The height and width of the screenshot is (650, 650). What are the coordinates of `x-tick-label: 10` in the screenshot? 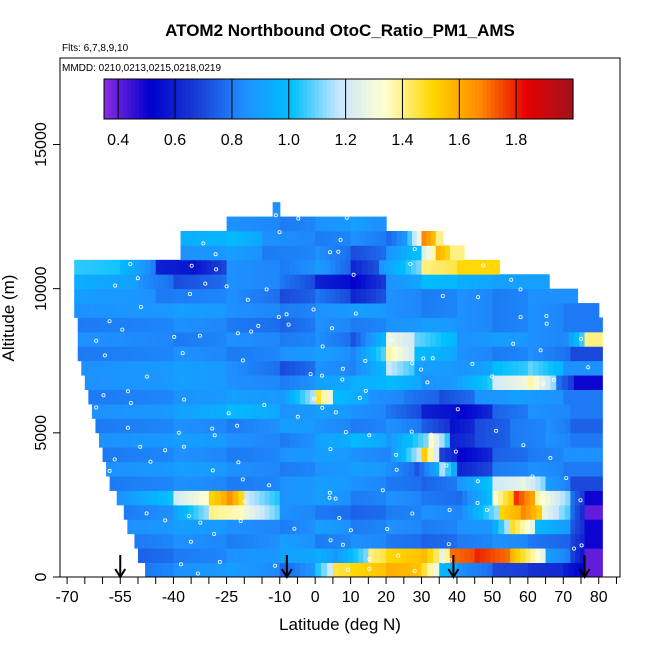 It's located at (351, 597).